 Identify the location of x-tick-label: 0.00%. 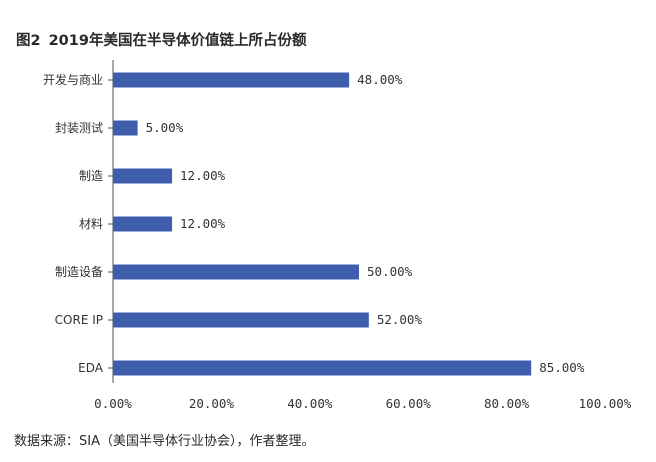
(113, 403).